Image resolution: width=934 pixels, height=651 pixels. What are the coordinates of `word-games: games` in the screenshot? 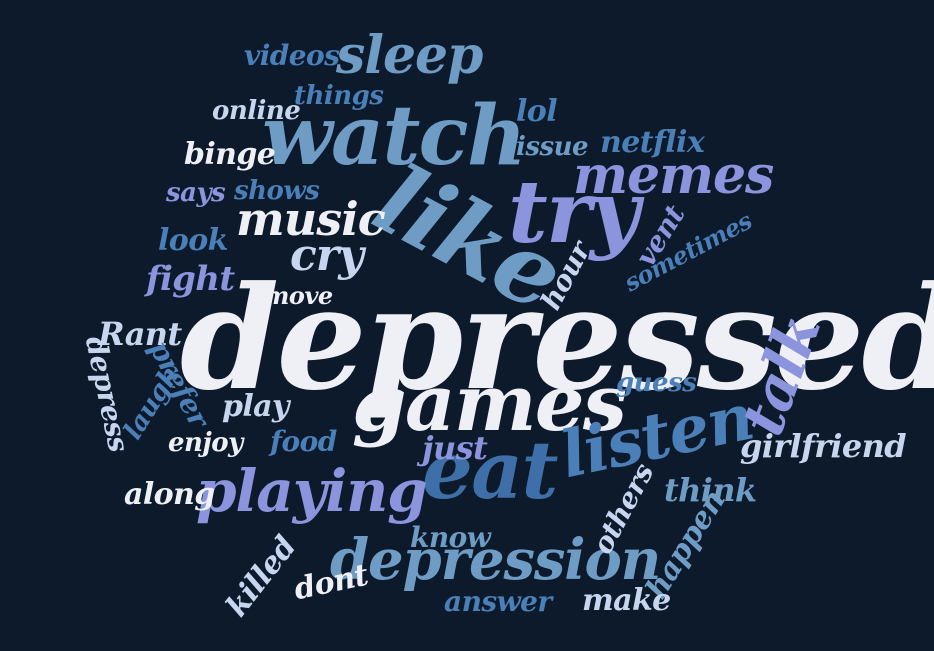 It's located at (489, 403).